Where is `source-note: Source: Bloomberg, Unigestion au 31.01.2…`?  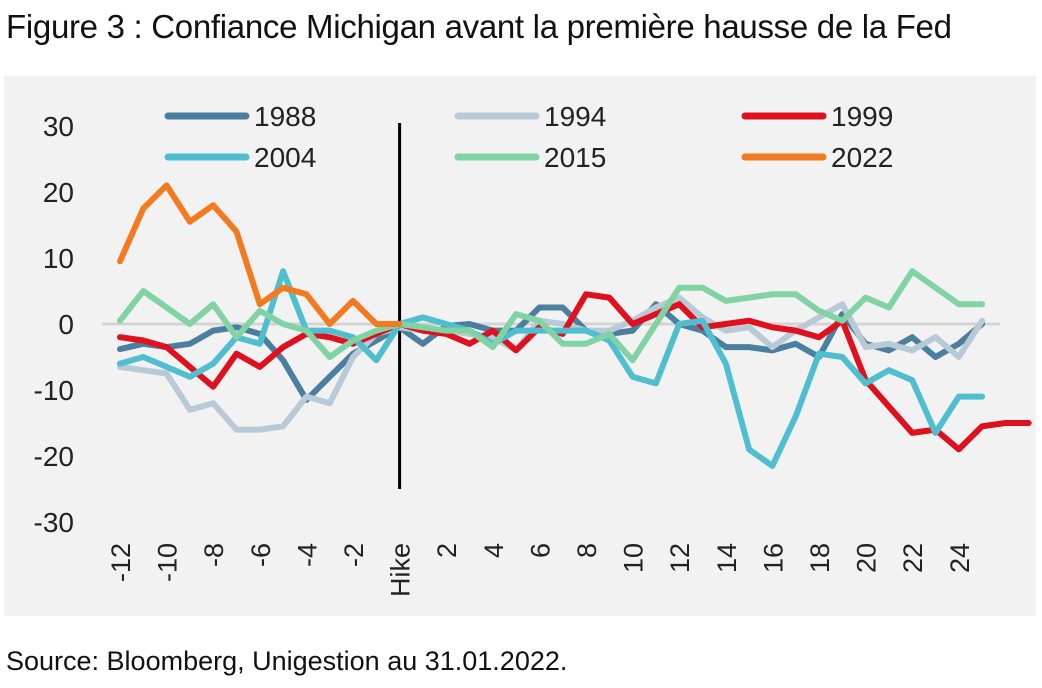 source-note: Source: Bloomberg, Unigestion au 31.01.2… is located at coordinates (287, 661).